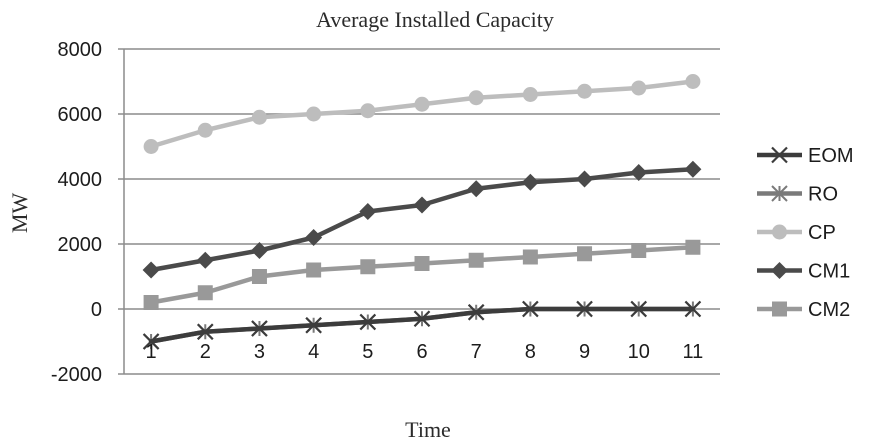 The height and width of the screenshot is (442, 869). Describe the element at coordinates (796, 233) in the screenshot. I see `legend-item-cp: CP` at that location.